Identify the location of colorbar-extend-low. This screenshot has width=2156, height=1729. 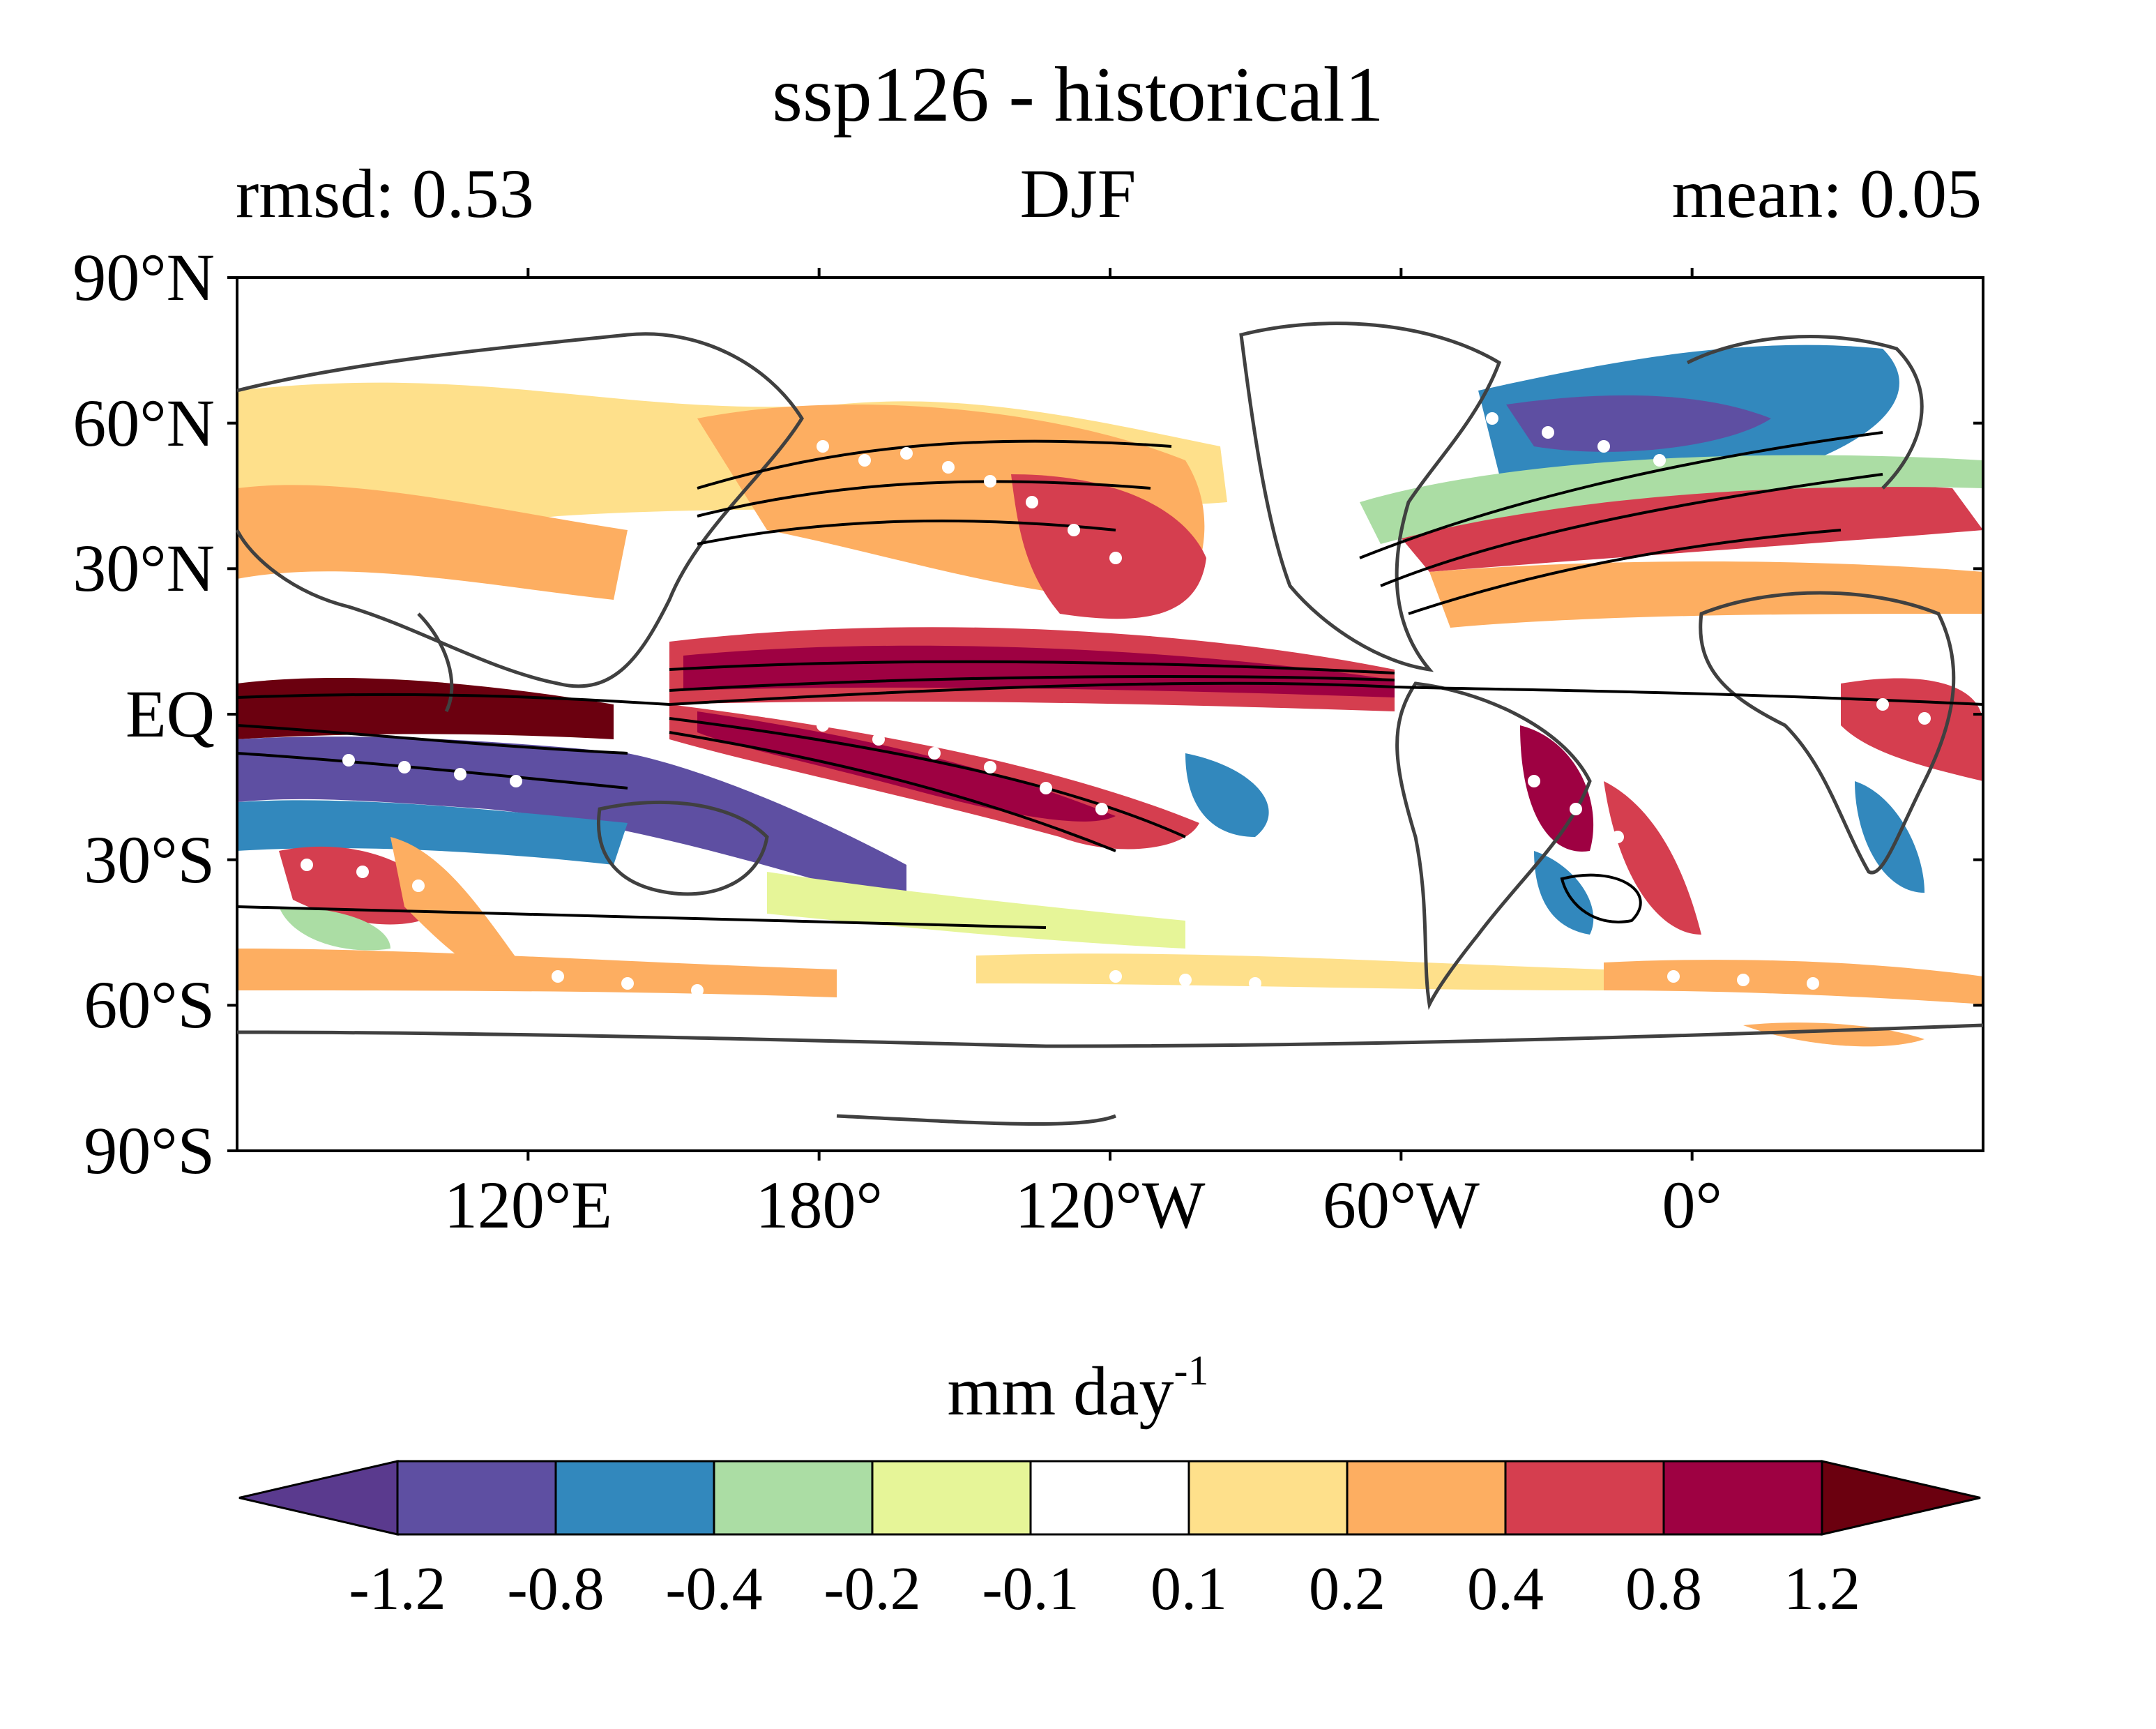
(318, 1498).